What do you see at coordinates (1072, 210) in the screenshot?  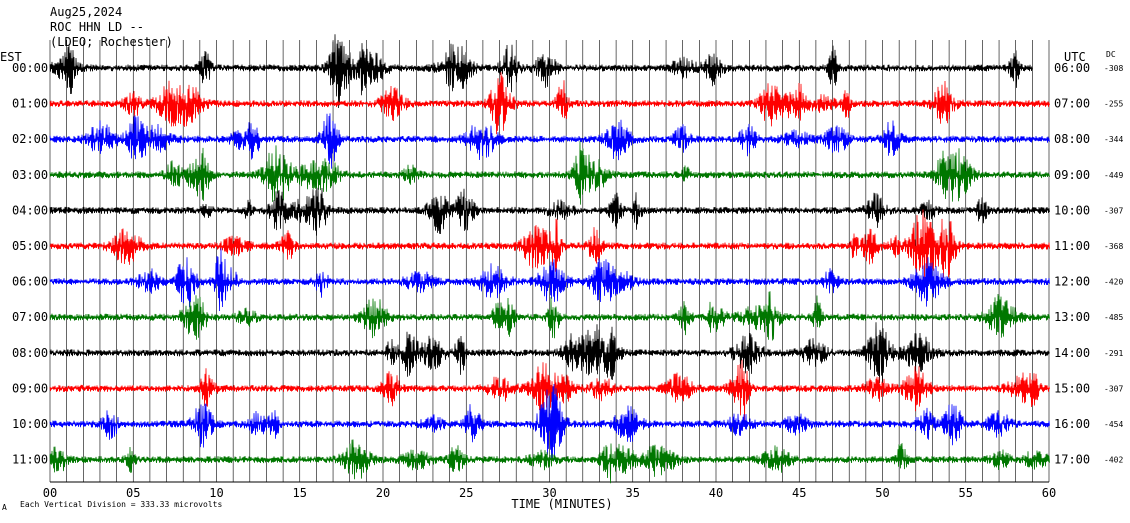 I see `utc-hour-label: 10:00` at bounding box center [1072, 210].